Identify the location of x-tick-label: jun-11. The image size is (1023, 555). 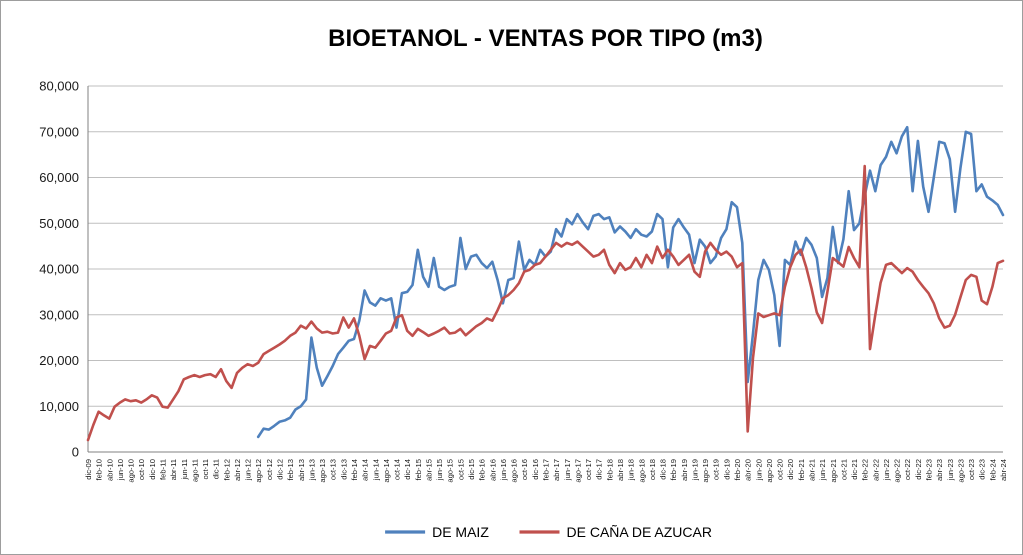
(184, 470).